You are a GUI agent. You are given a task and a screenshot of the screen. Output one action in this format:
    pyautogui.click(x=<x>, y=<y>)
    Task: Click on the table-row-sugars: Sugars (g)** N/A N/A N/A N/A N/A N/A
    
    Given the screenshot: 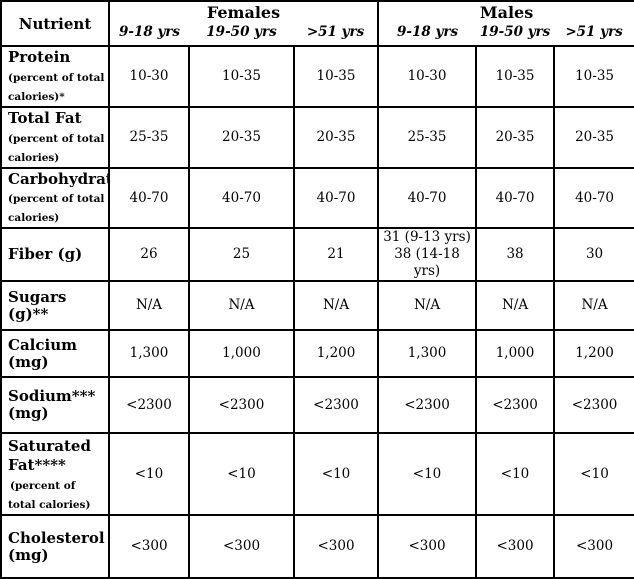 What is the action you would take?
    pyautogui.click(x=317, y=306)
    